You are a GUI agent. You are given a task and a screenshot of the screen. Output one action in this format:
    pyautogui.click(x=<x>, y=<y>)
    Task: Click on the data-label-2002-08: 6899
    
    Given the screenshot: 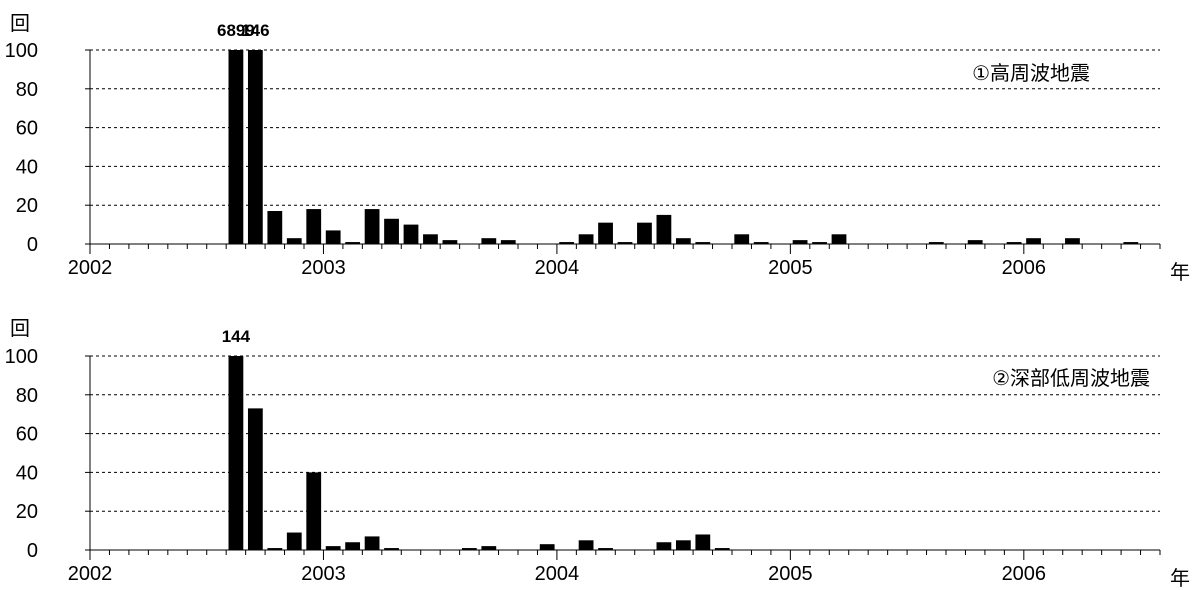 What is the action you would take?
    pyautogui.click(x=236, y=30)
    